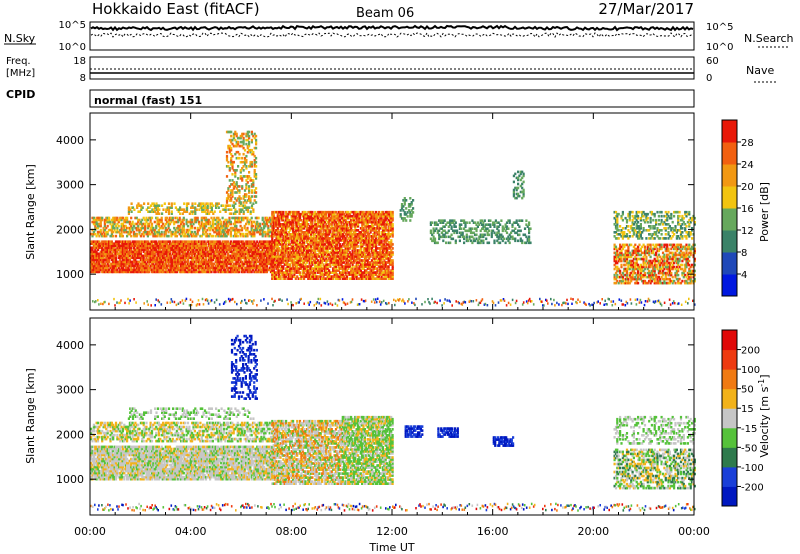  What do you see at coordinates (392, 36) in the screenshot?
I see `noise-panel-frame` at bounding box center [392, 36].